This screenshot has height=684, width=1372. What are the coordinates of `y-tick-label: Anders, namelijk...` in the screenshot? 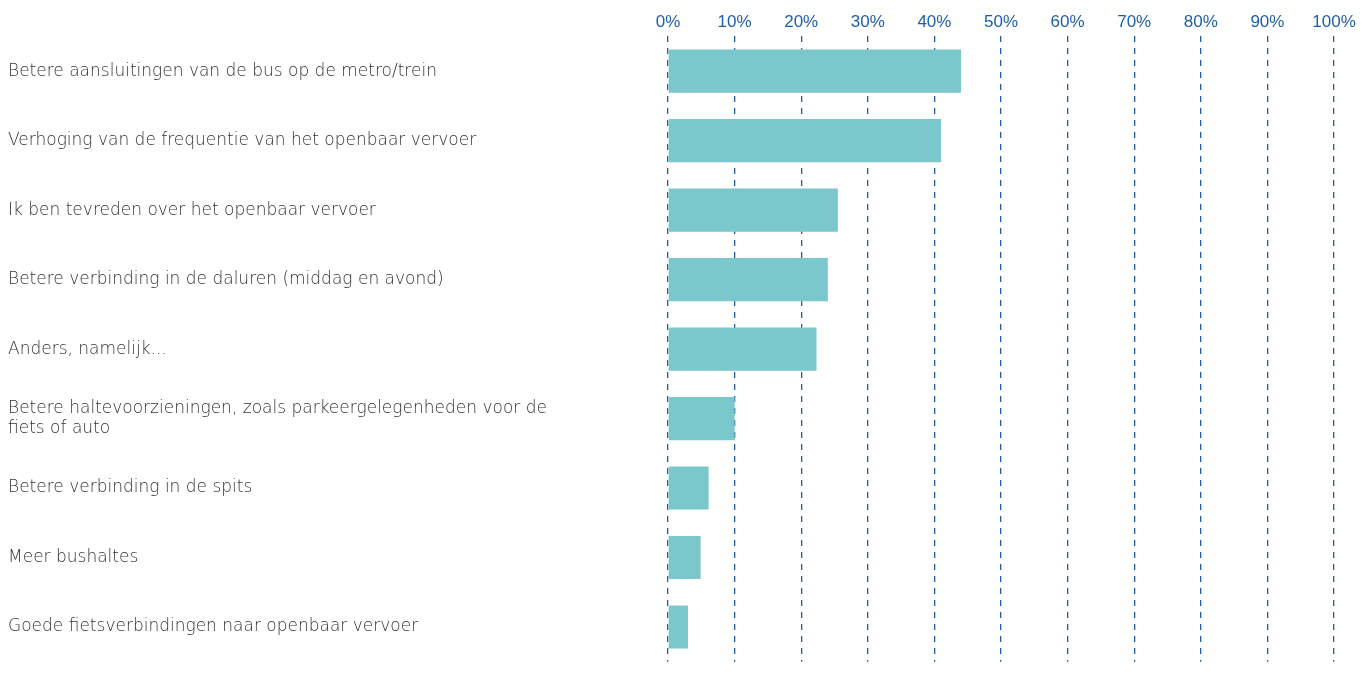 It's located at (87, 347).